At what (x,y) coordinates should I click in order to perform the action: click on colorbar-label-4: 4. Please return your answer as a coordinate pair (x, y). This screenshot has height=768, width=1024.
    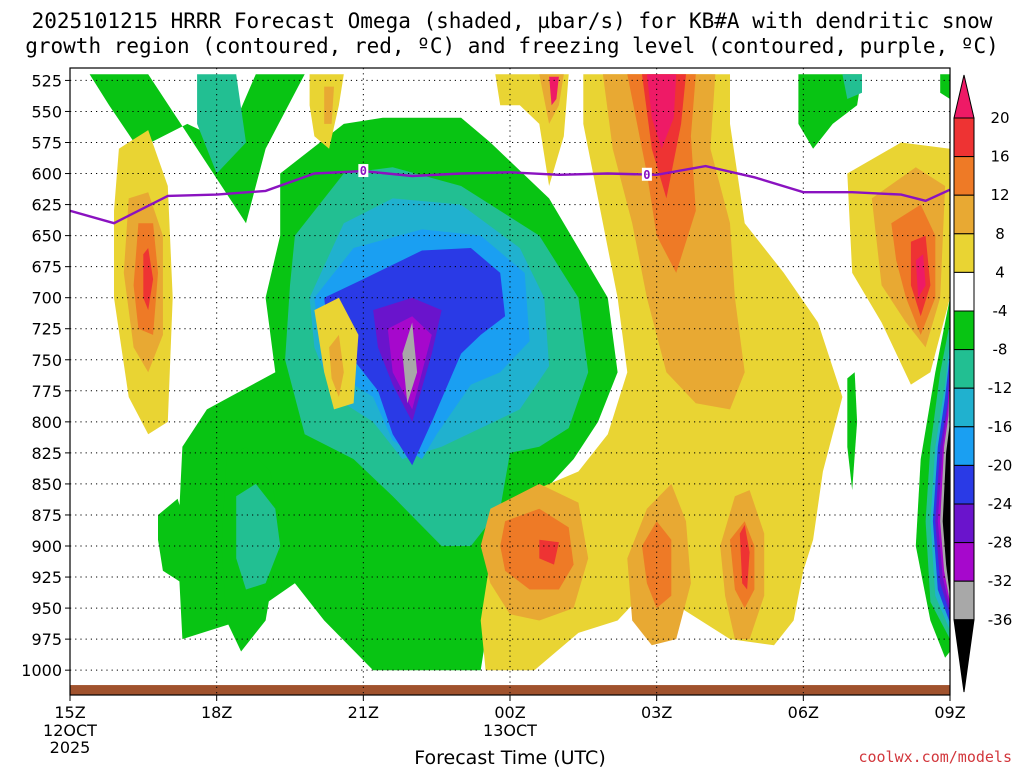
    Looking at the image, I should click on (1000, 272).